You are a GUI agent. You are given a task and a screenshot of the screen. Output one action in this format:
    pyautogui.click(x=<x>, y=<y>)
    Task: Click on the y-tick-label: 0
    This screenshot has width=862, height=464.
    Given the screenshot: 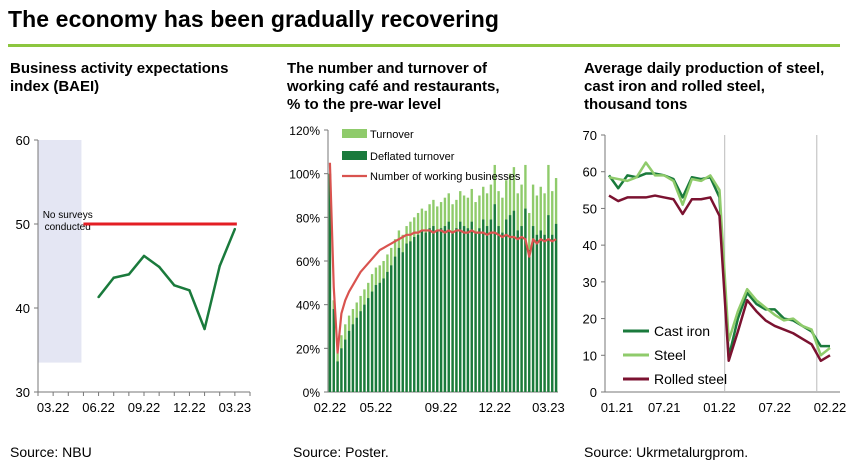 What is the action you would take?
    pyautogui.click(x=593, y=392)
    